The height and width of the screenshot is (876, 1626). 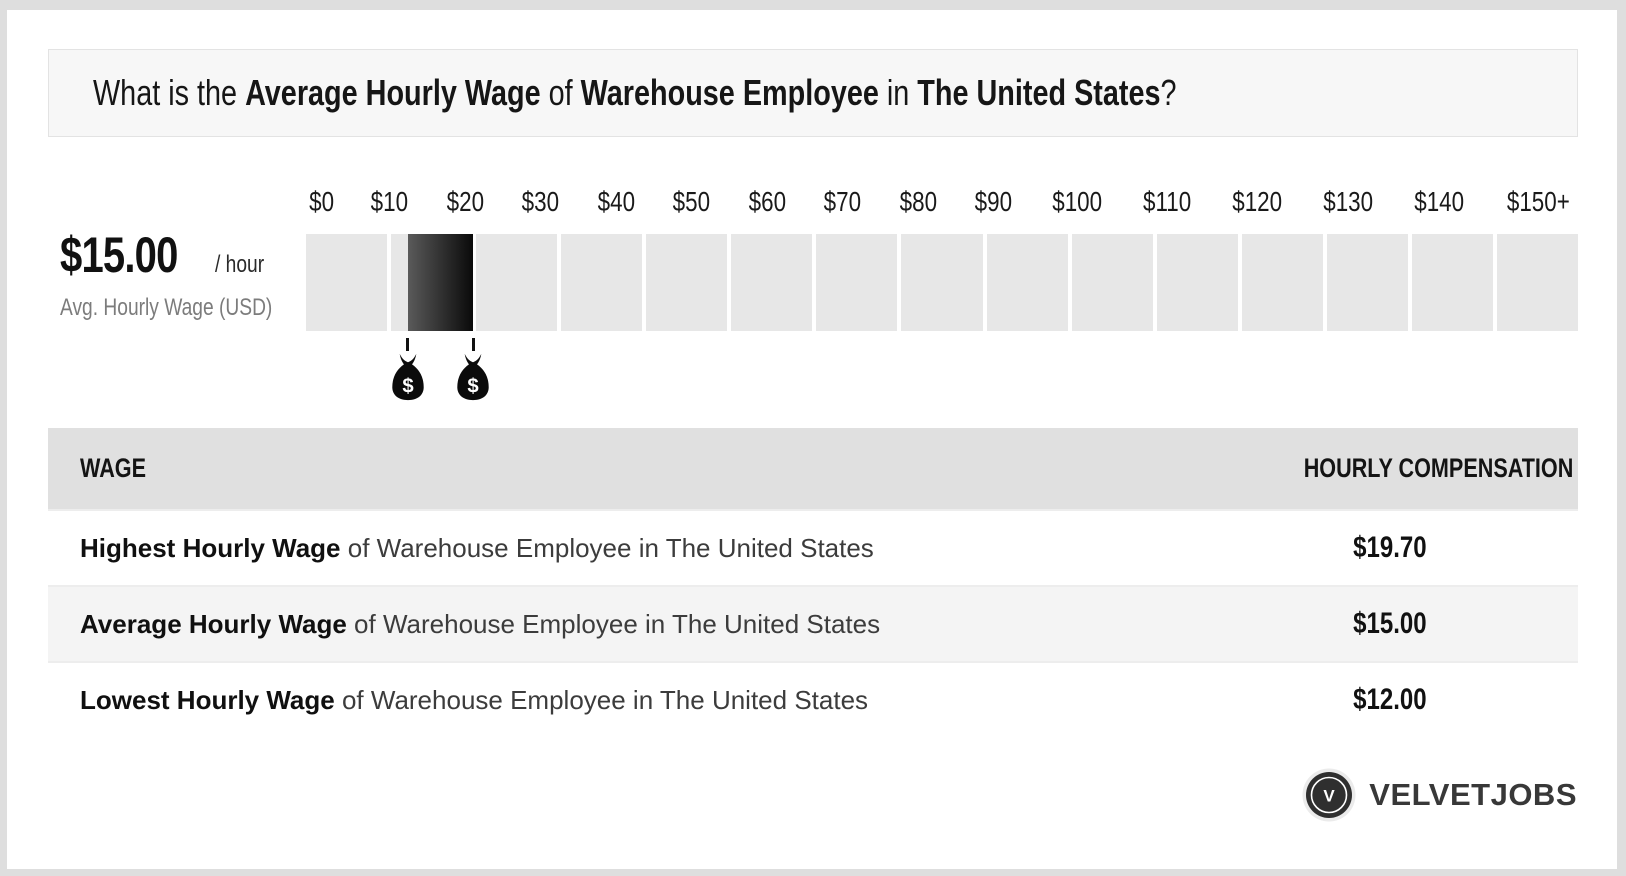 What do you see at coordinates (691, 201) in the screenshot?
I see `axis-tick-label: $50` at bounding box center [691, 201].